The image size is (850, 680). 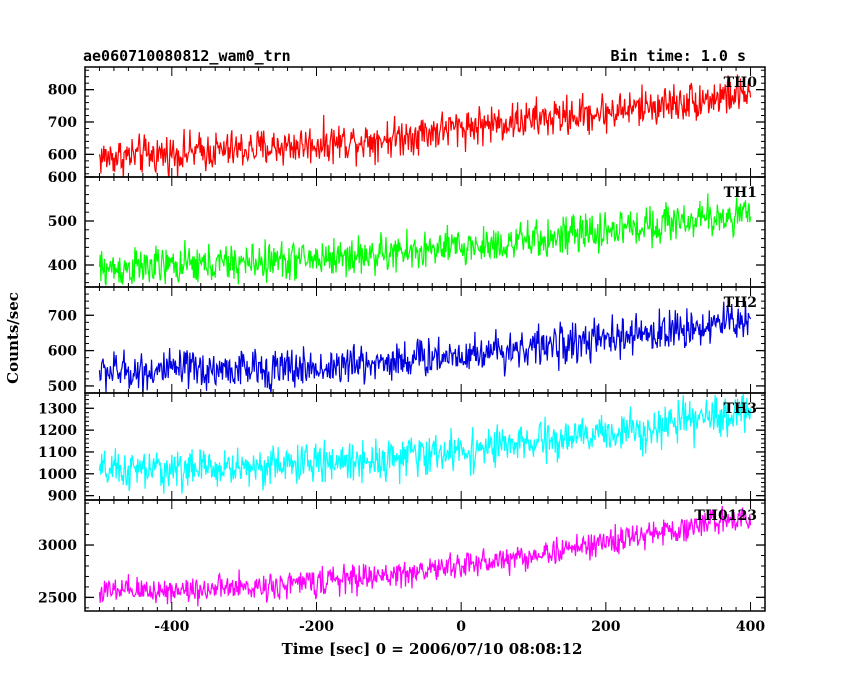 What do you see at coordinates (725, 516) in the screenshot?
I see `series-label-th0123: TH0123` at bounding box center [725, 516].